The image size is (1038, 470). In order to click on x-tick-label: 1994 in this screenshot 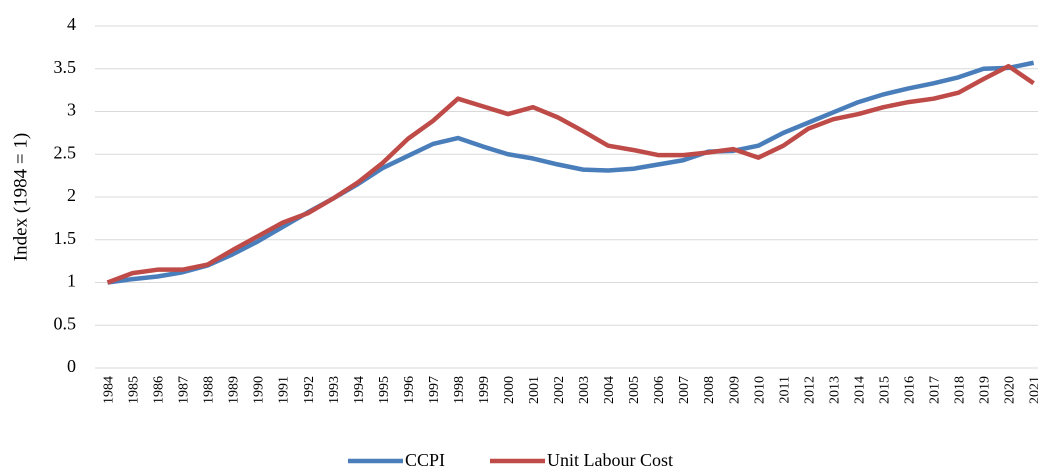, I will do `click(359, 390)`.